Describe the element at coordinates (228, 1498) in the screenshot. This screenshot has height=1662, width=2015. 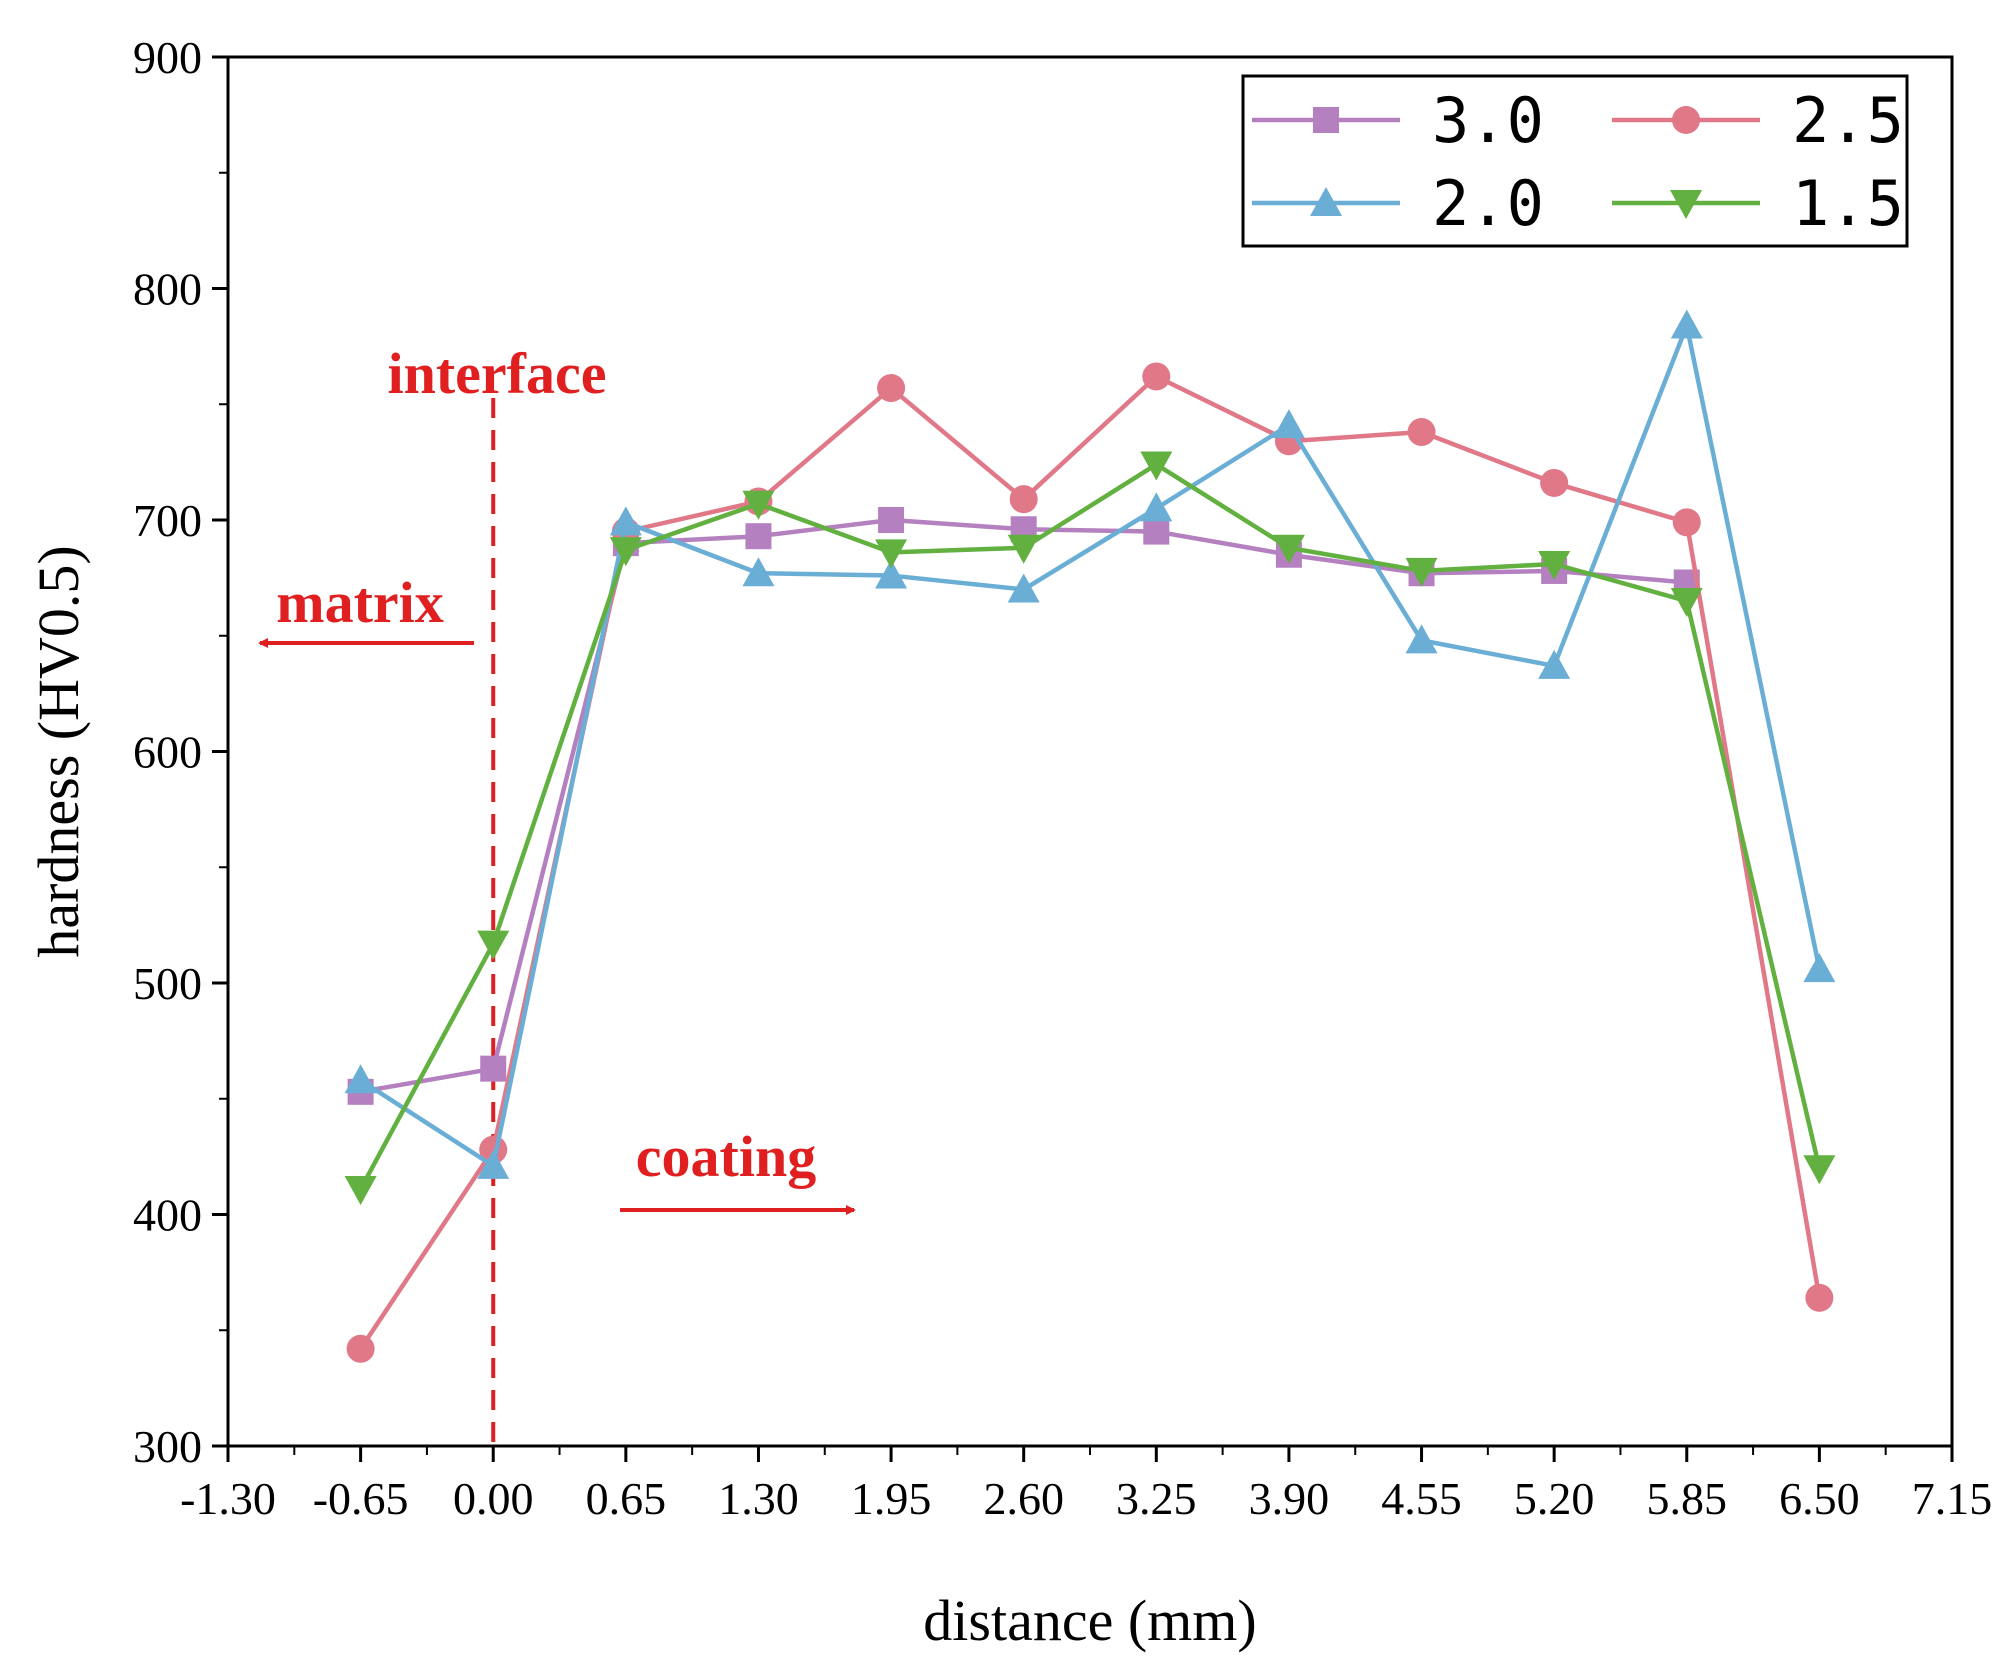
I see `x-tick-label: -1.30` at that location.